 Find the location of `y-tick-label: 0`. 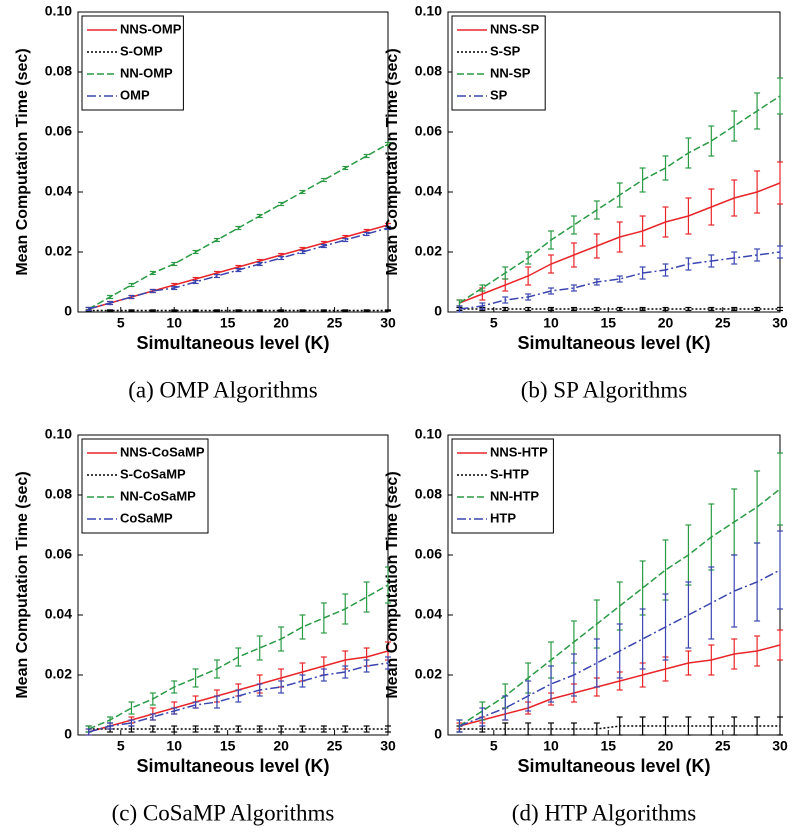

y-tick-label: 0 is located at coordinates (68, 734).